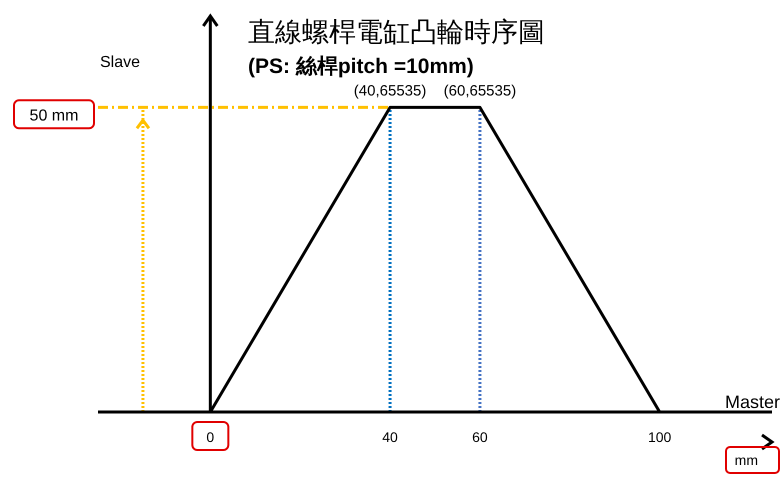 This screenshot has width=784, height=480. I want to click on annotation: (60,65535), so click(480, 91).